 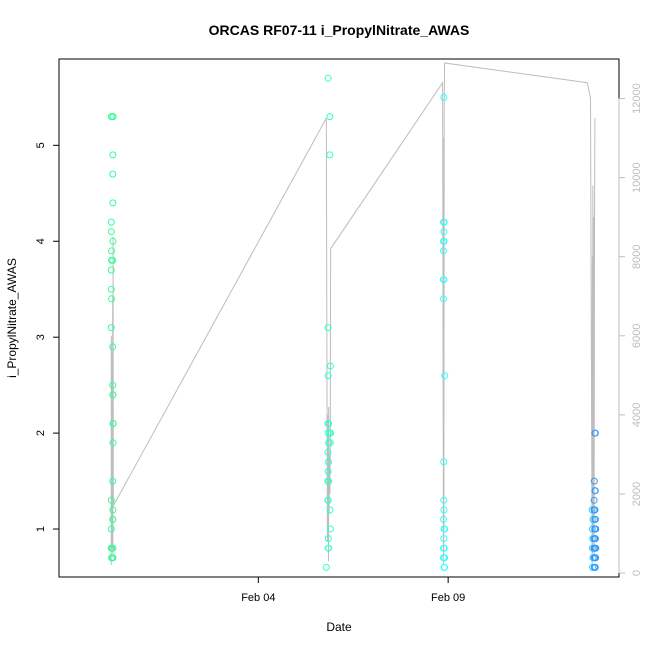 I want to click on y-tick-label: 1, so click(x=41, y=529).